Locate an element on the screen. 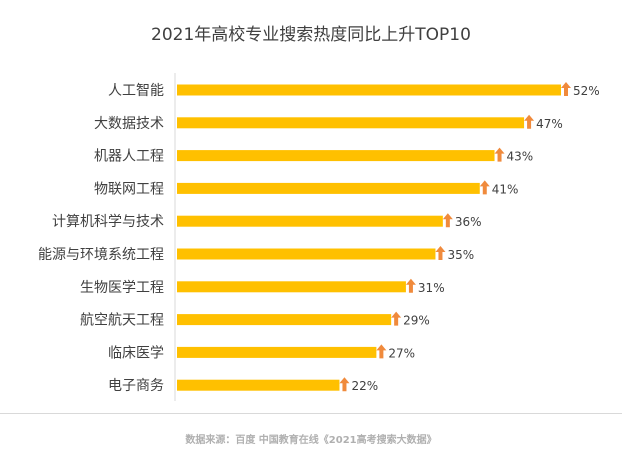 The width and height of the screenshot is (622, 457). value-label: 29% is located at coordinates (416, 321).